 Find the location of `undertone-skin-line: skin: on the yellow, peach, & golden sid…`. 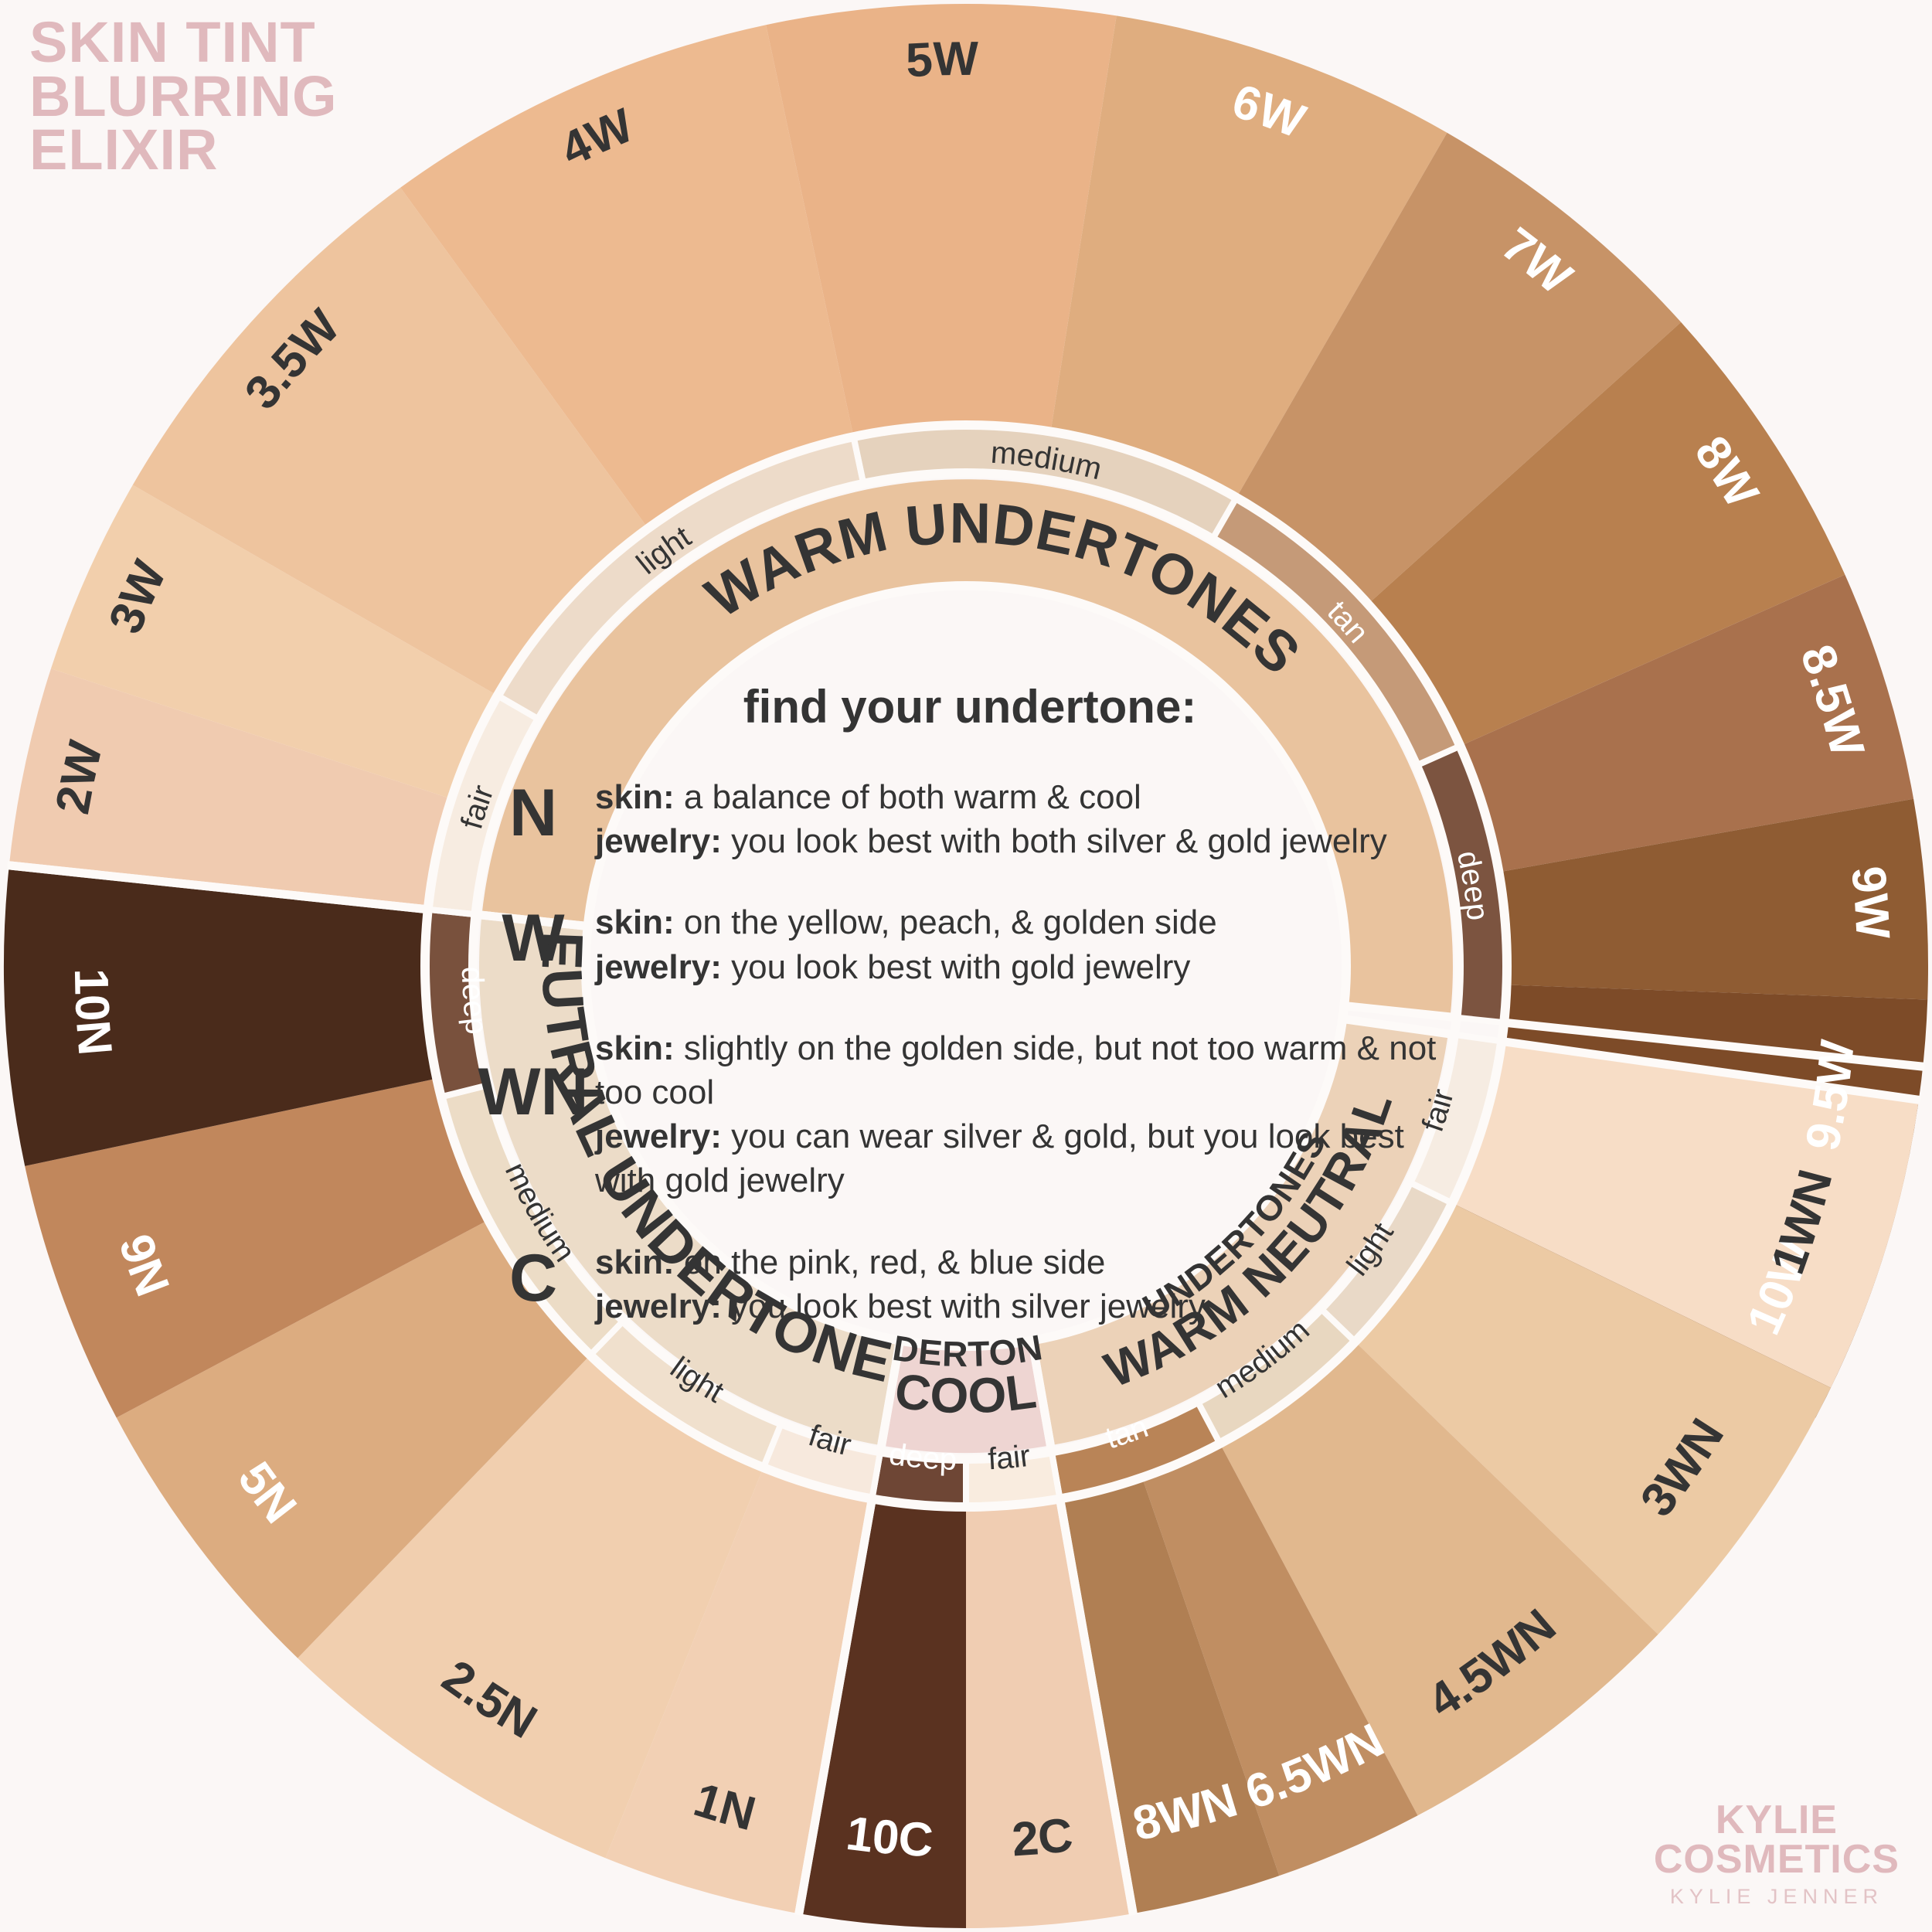

undertone-skin-line: skin: on the yellow, peach, & golden sid… is located at coordinates (906, 922).